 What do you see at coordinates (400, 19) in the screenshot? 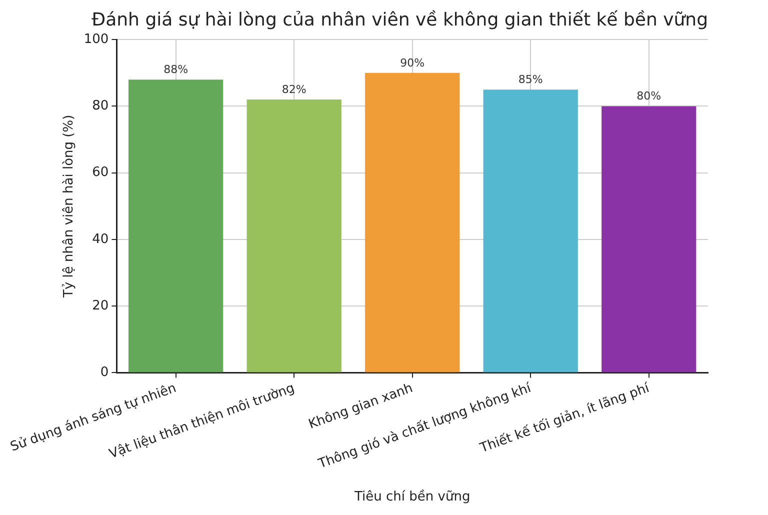
I see `chart-title: Đánh giá sự hài lòng của nhân viên về không gian thiết kế bền vững` at bounding box center [400, 19].